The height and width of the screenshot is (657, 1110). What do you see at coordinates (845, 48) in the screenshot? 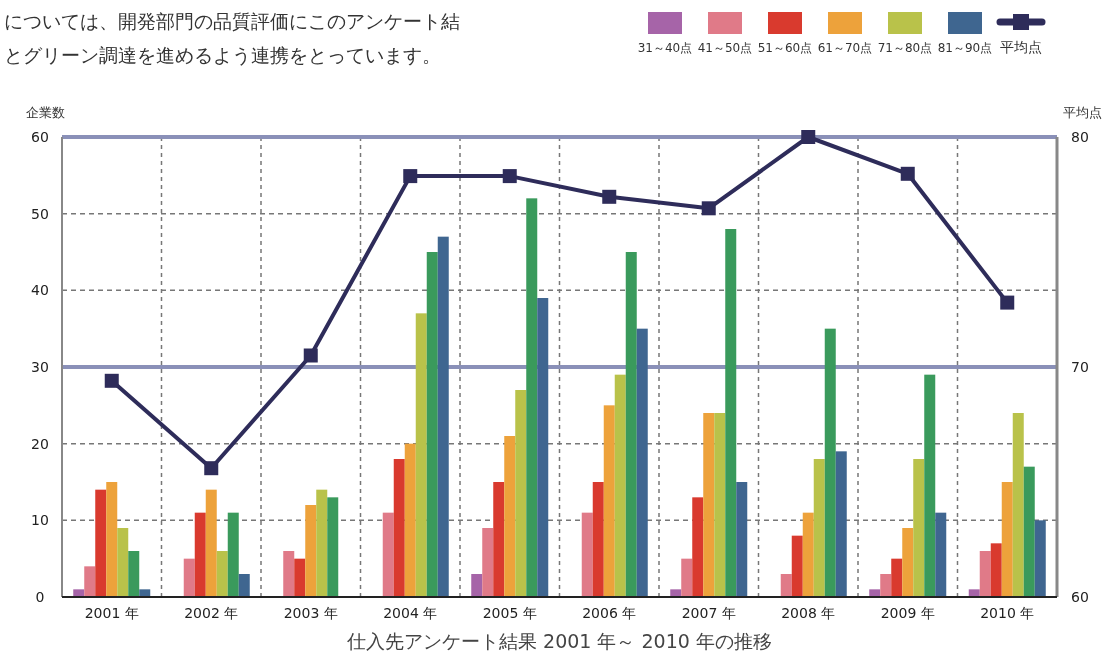
I see `legend-label: 61～70点` at bounding box center [845, 48].